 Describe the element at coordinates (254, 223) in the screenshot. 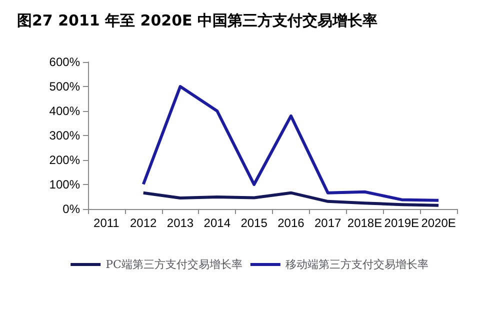

I see `x-tick-label: 2015` at that location.